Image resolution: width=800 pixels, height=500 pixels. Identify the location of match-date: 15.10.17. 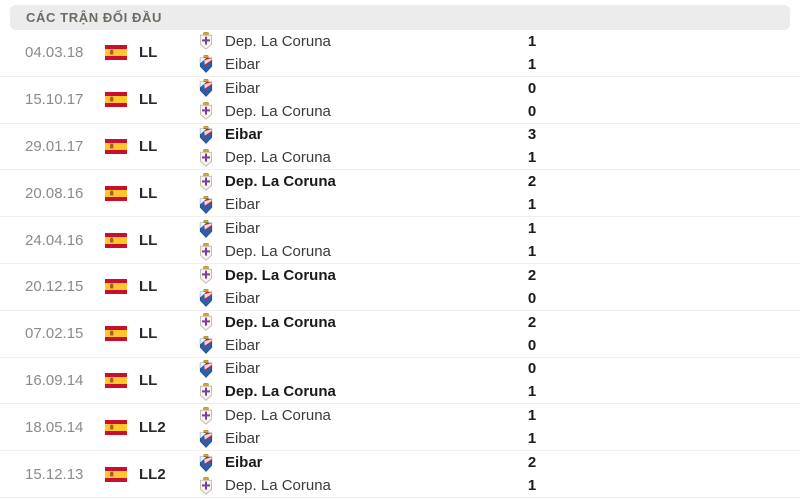
(54, 100).